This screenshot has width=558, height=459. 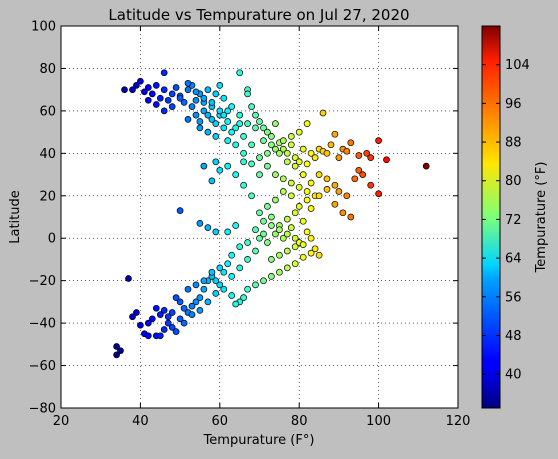 What do you see at coordinates (47, 154) in the screenshot?
I see `y-tick-label: 40` at bounding box center [47, 154].